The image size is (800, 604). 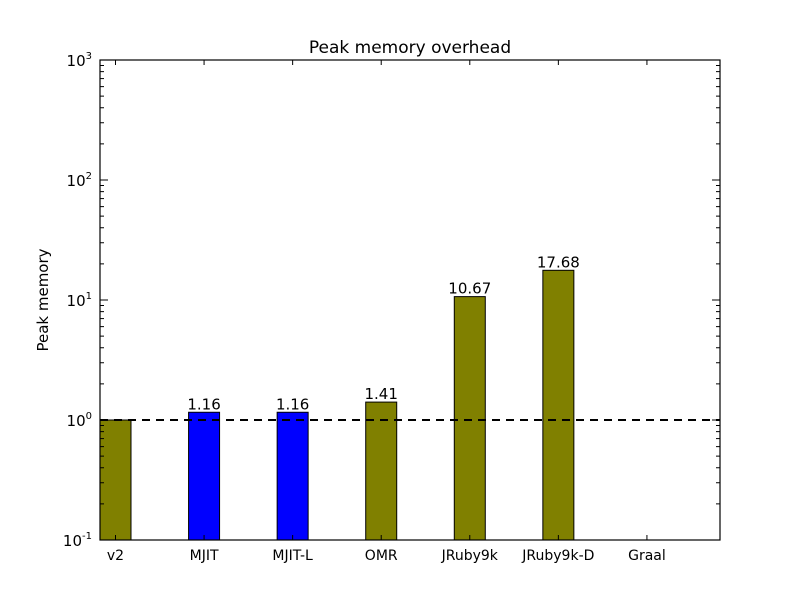 What do you see at coordinates (557, 556) in the screenshot?
I see `x-tick-label: JRuby9k-D` at bounding box center [557, 556].